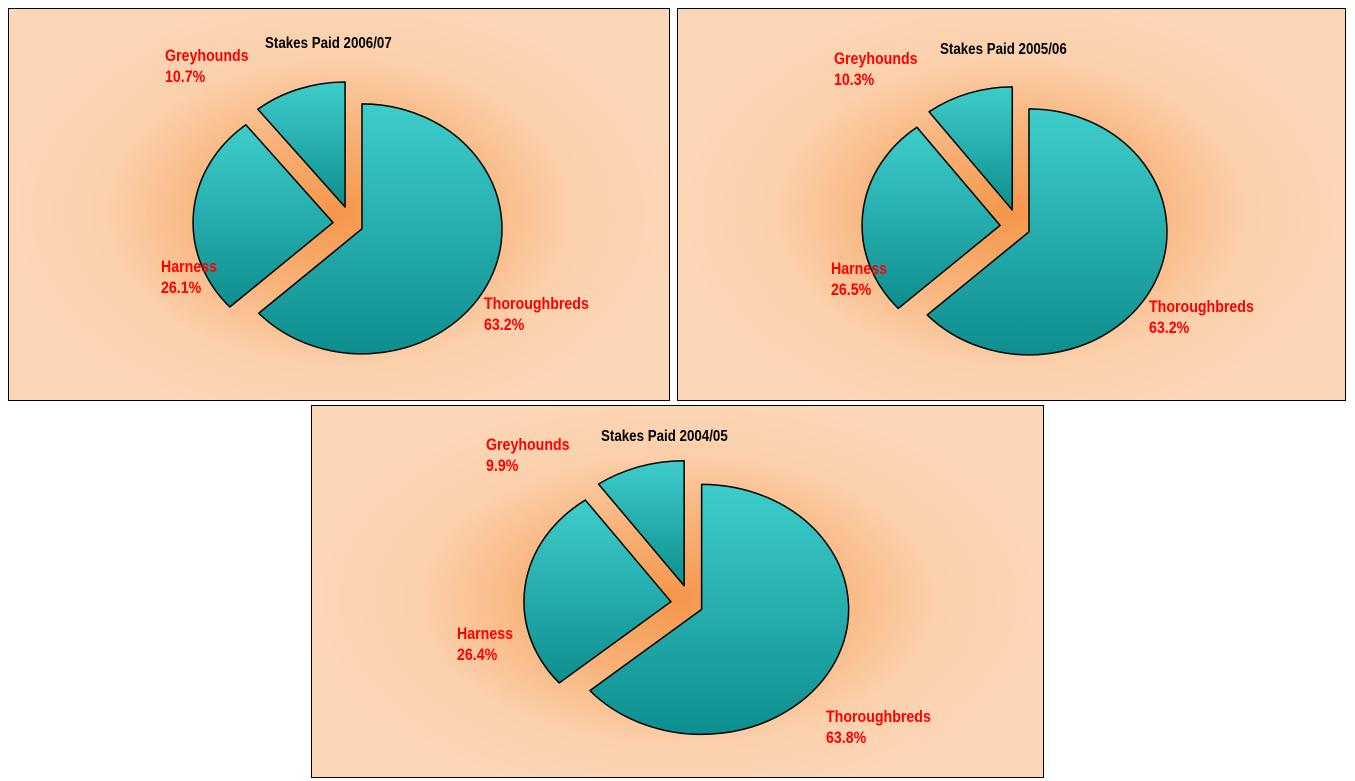 The height and width of the screenshot is (781, 1355). What do you see at coordinates (846, 738) in the screenshot?
I see `slice-percent: 63.8%` at bounding box center [846, 738].